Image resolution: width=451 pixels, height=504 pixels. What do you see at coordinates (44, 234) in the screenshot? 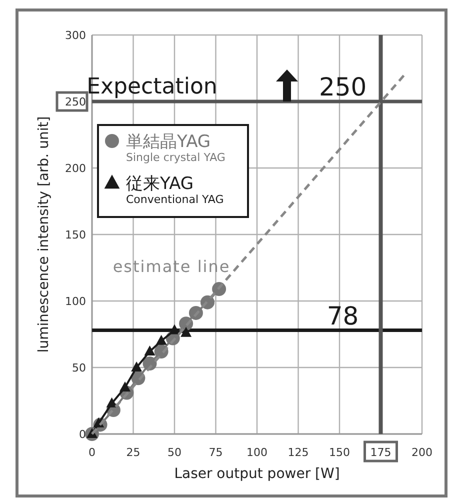
I see `y-axis-title: luminescence intensity [arb. unit]` at bounding box center [44, 234].